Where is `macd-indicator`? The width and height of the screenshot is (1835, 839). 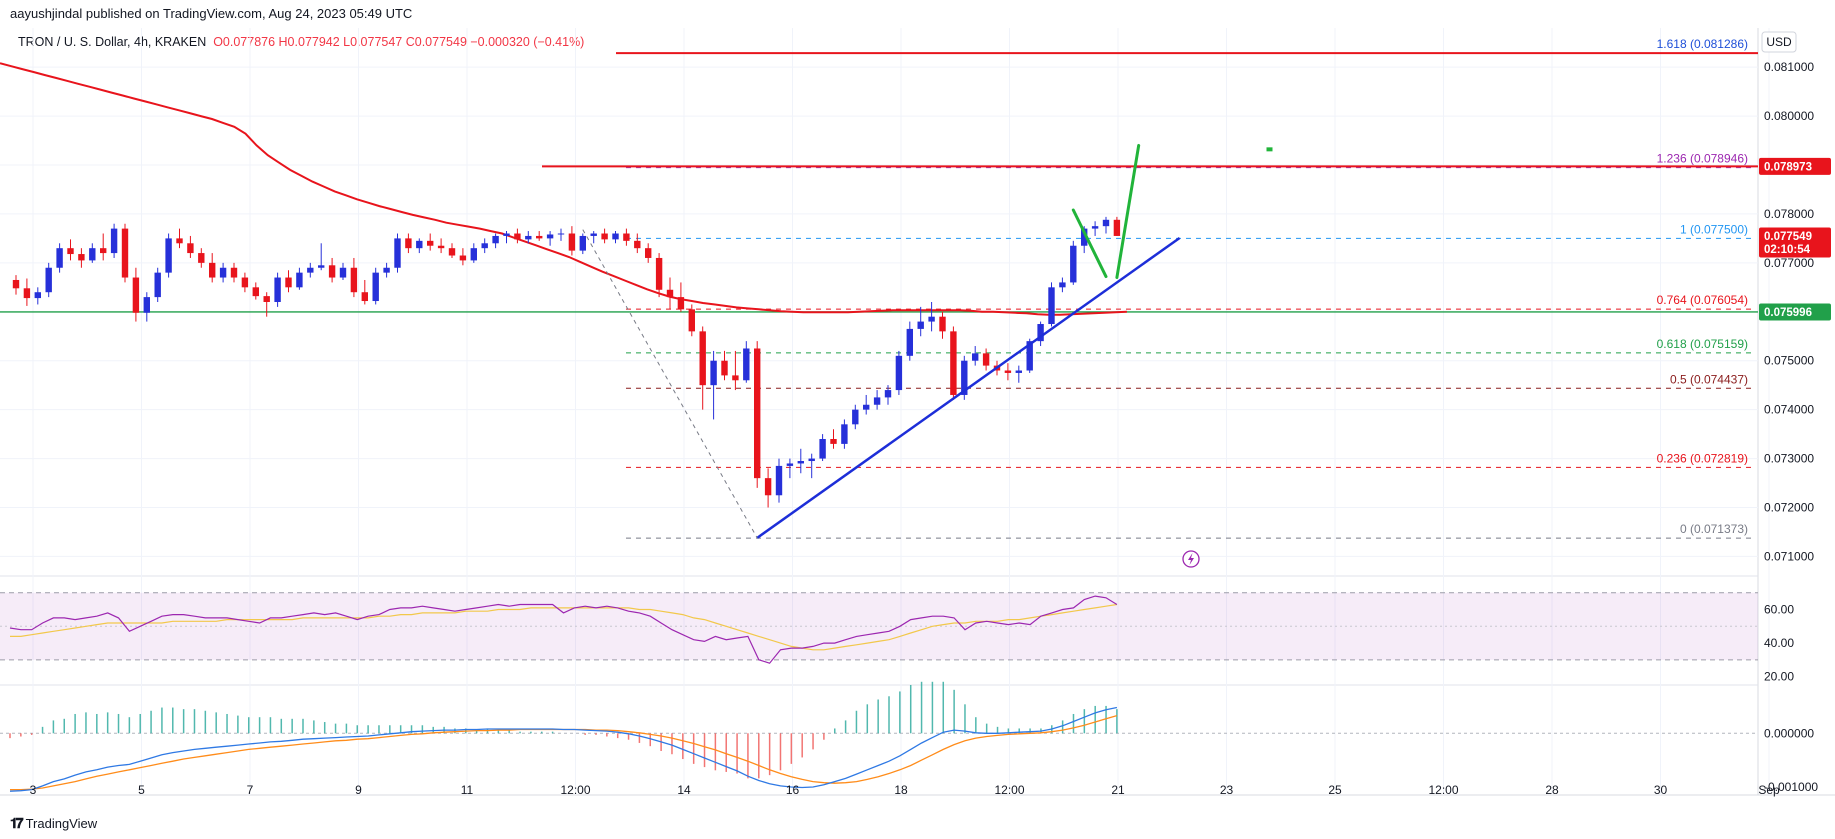 macd-indicator is located at coordinates (879, 736).